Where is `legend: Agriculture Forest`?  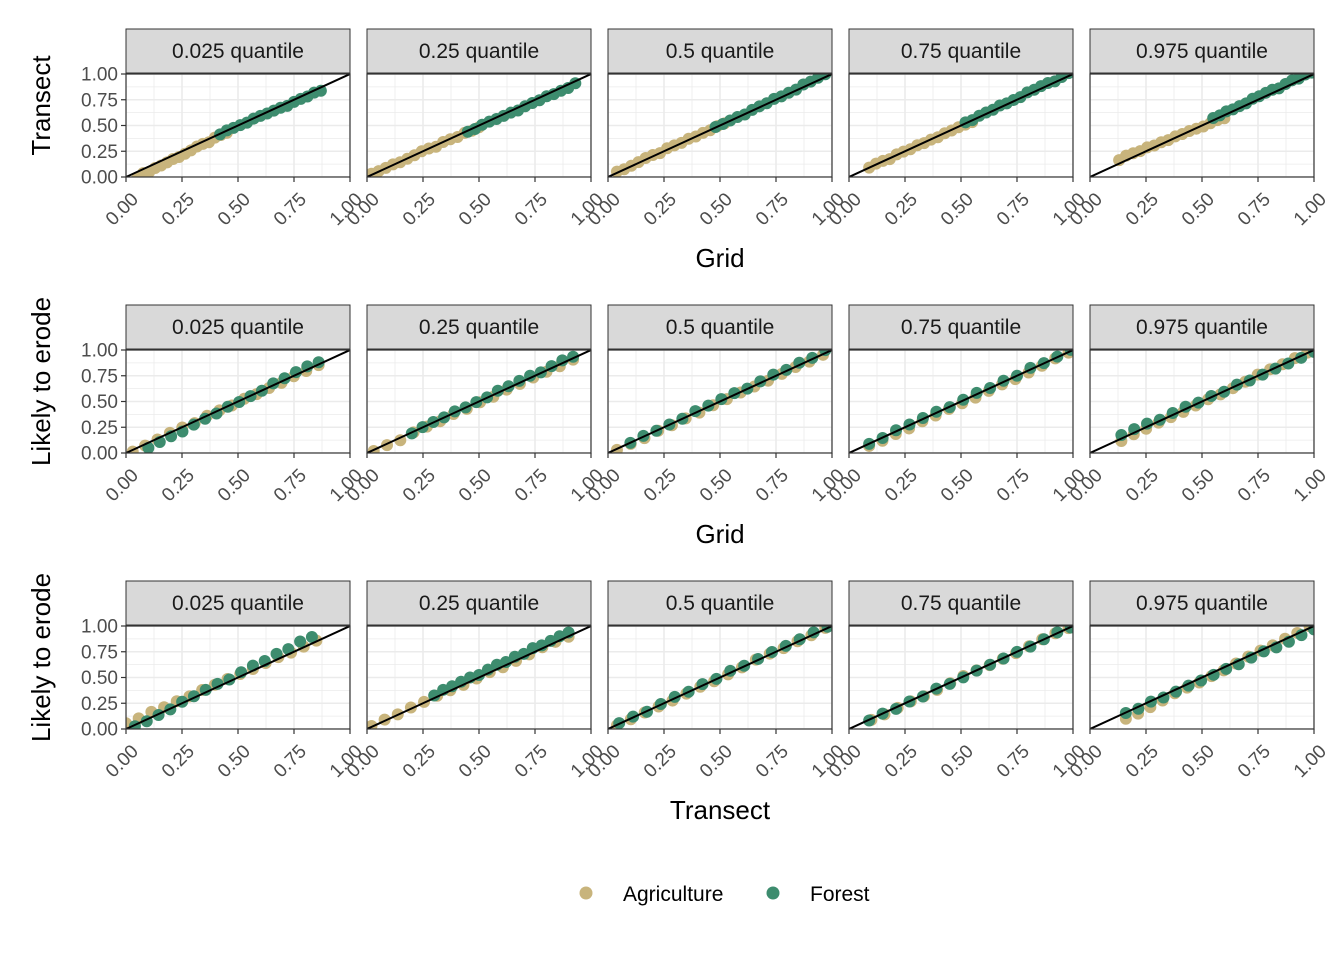 legend: Agriculture Forest is located at coordinates (724, 894).